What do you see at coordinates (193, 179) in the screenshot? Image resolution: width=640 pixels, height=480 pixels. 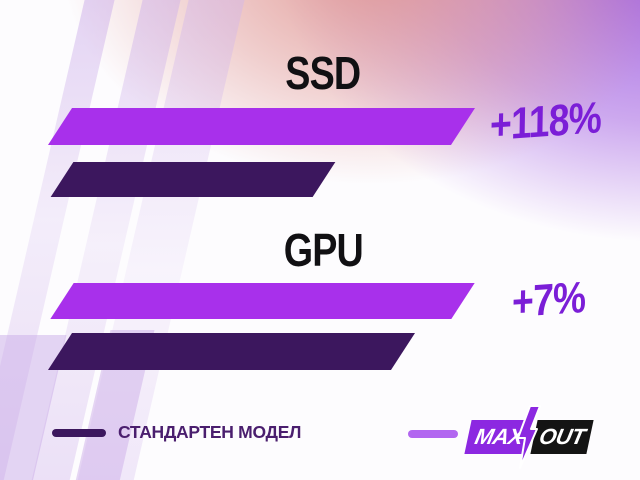 I see `ssd-standard-bar` at bounding box center [193, 179].